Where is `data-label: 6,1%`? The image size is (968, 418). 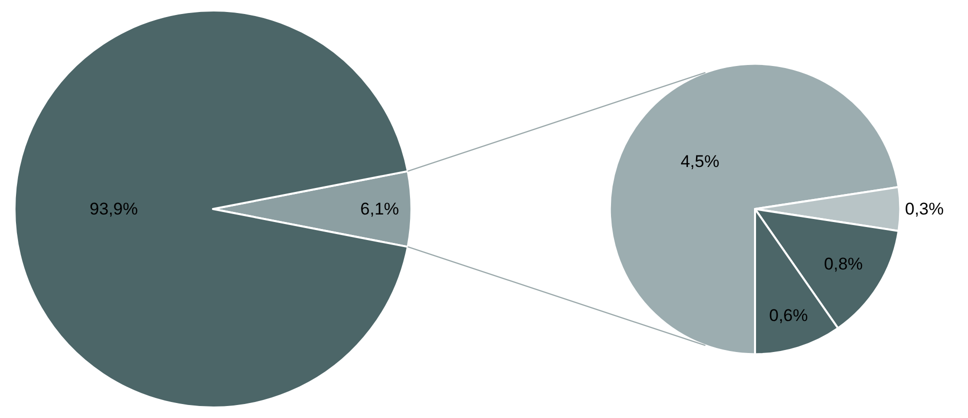
data-label: 6,1% is located at coordinates (380, 209).